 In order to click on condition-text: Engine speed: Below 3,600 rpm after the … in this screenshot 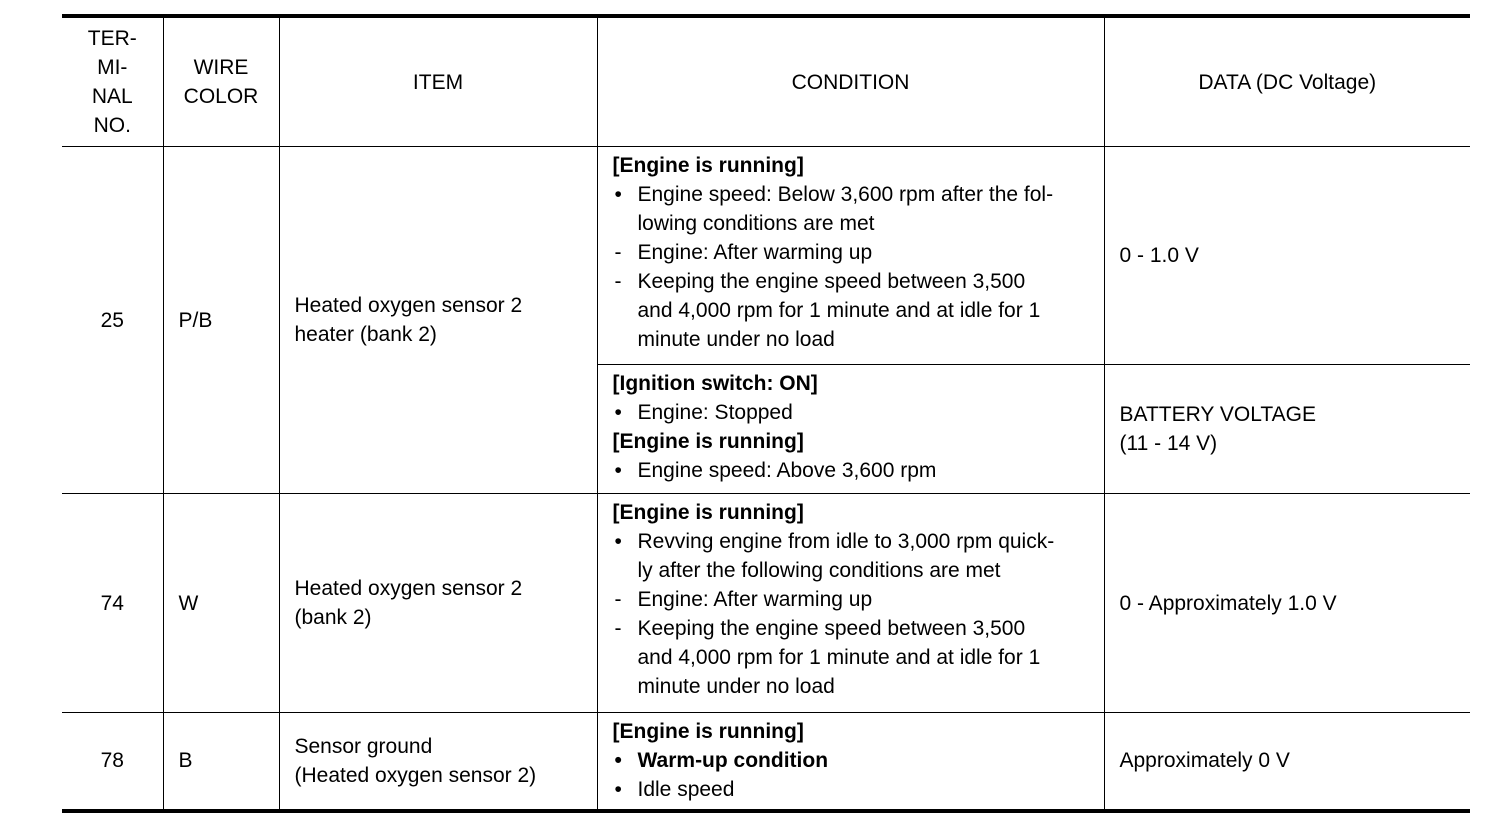, I will do `click(846, 209)`.